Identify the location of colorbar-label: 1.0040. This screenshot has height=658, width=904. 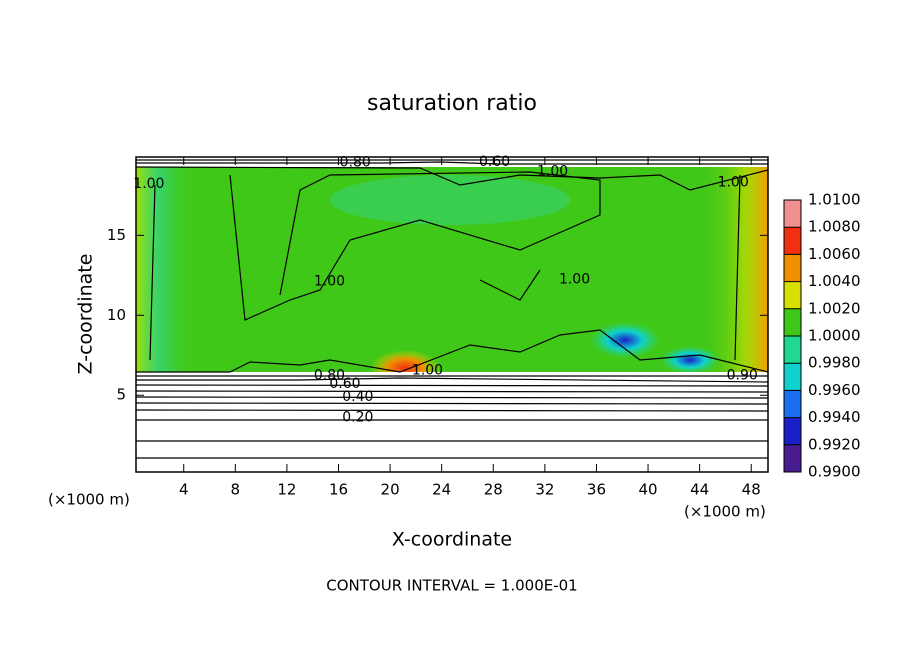
(834, 281).